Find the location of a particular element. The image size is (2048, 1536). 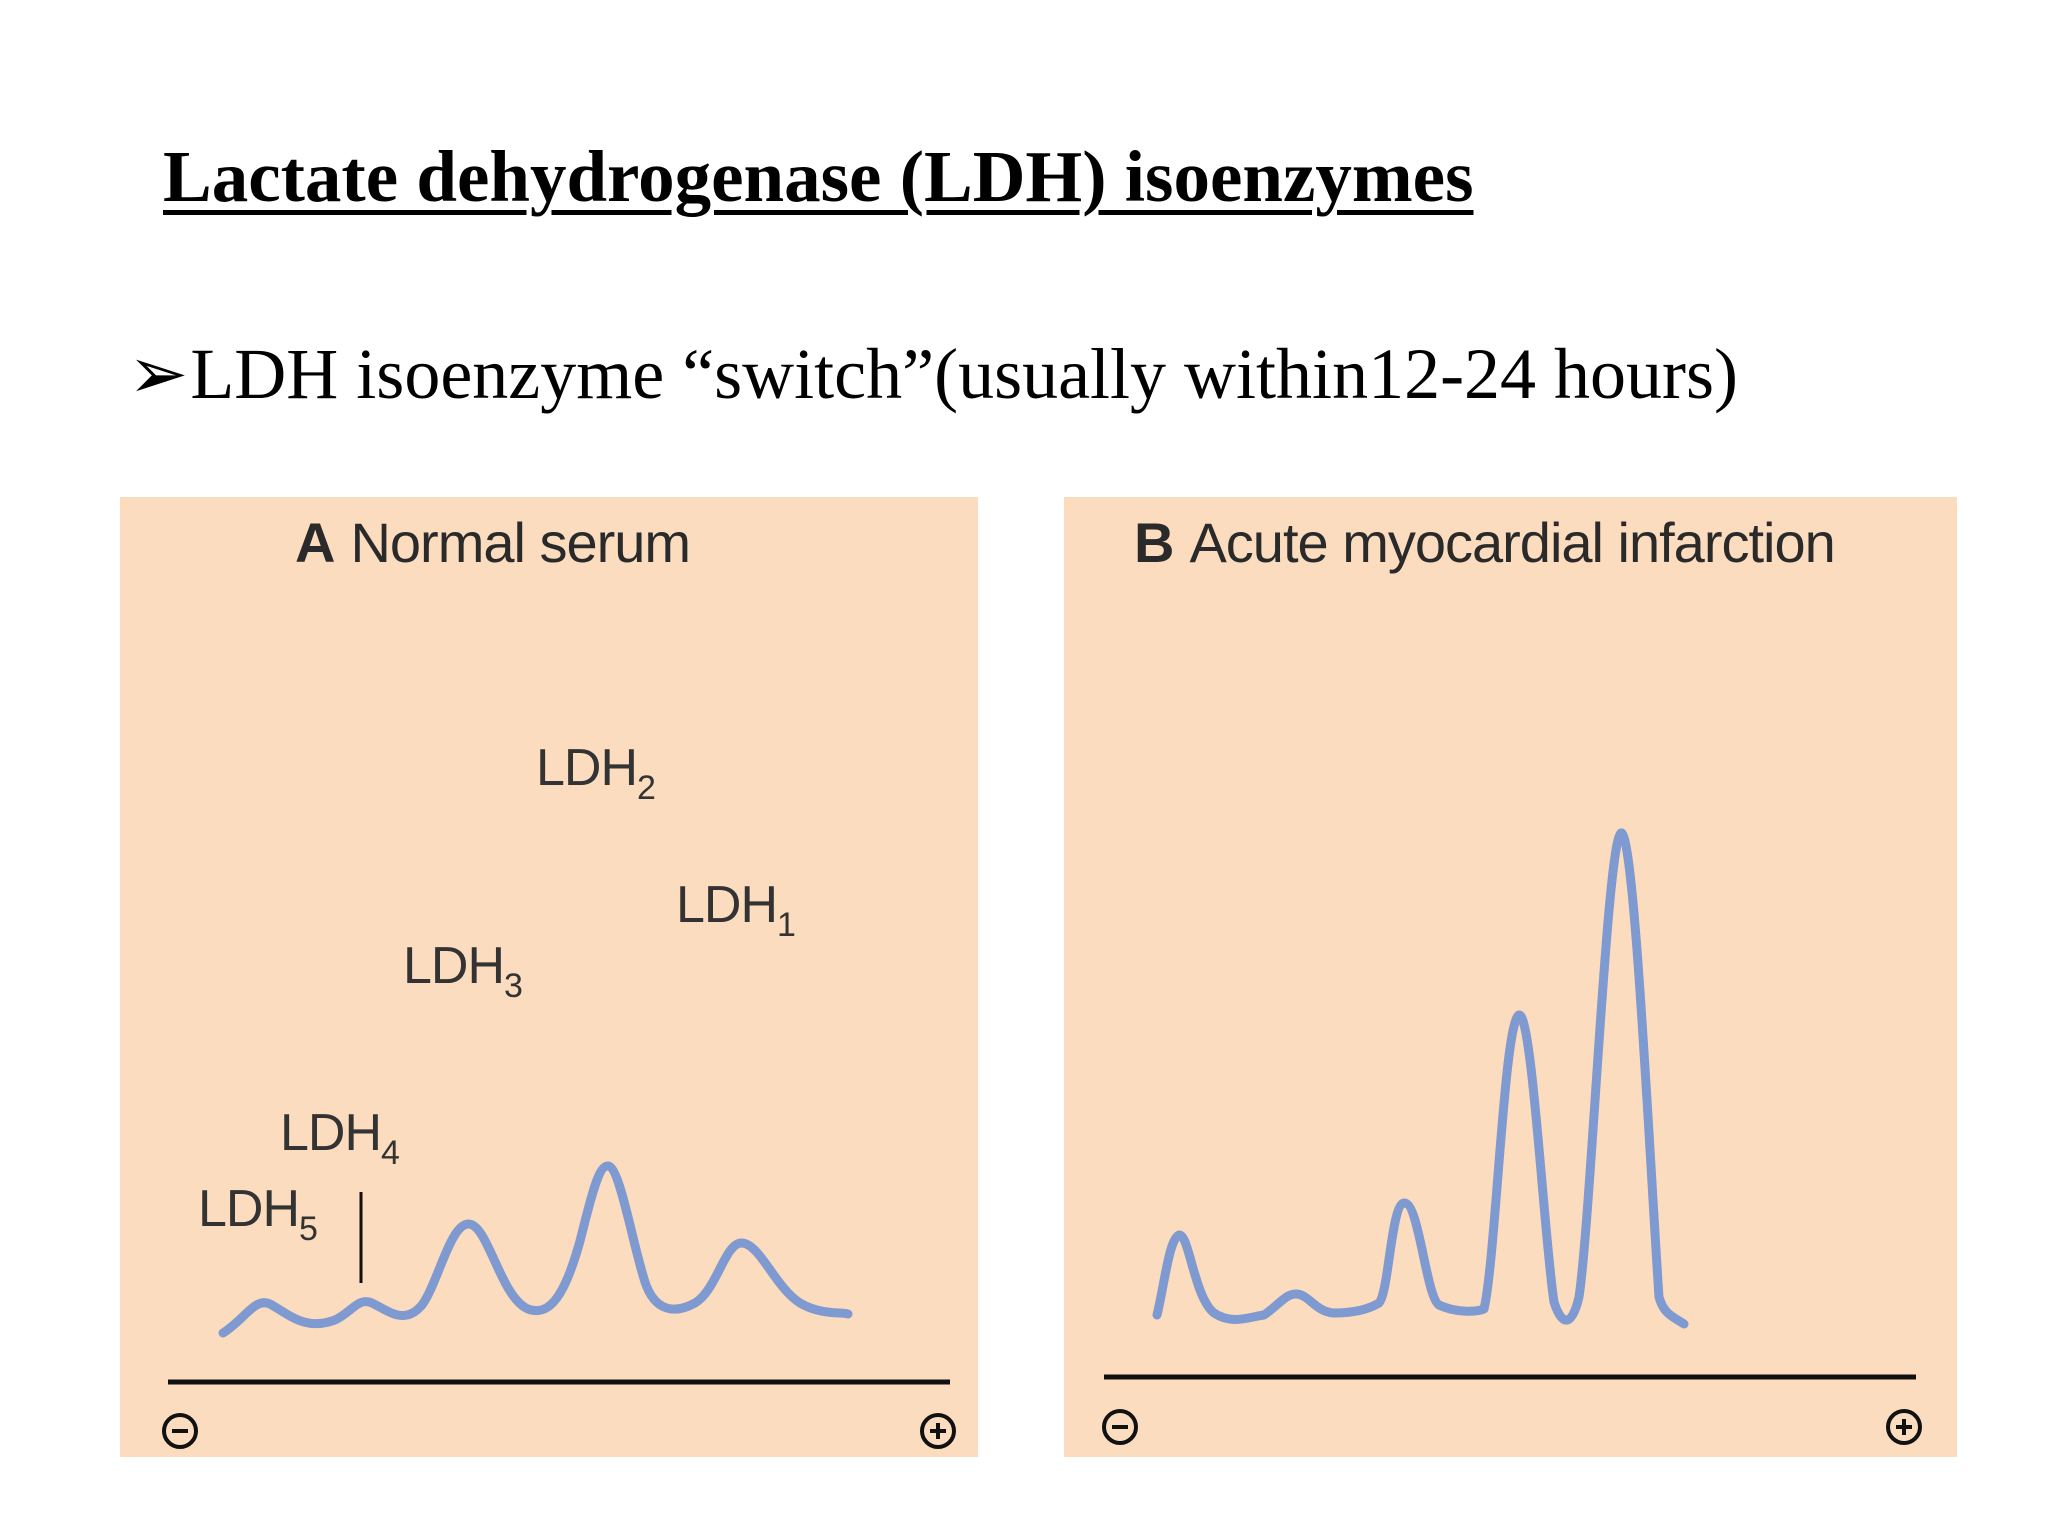

label-subscript: 1 is located at coordinates (786, 925).